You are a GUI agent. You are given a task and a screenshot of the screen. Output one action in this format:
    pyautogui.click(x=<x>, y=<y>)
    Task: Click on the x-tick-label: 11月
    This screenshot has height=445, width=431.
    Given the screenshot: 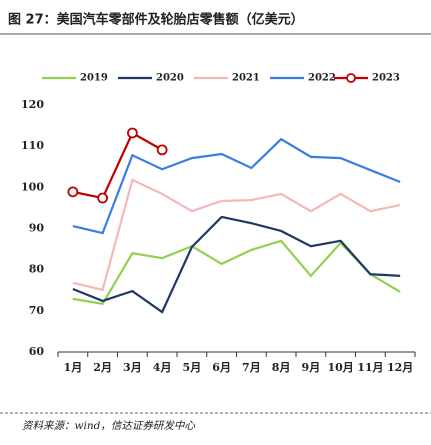 What is the action you would take?
    pyautogui.click(x=370, y=367)
    